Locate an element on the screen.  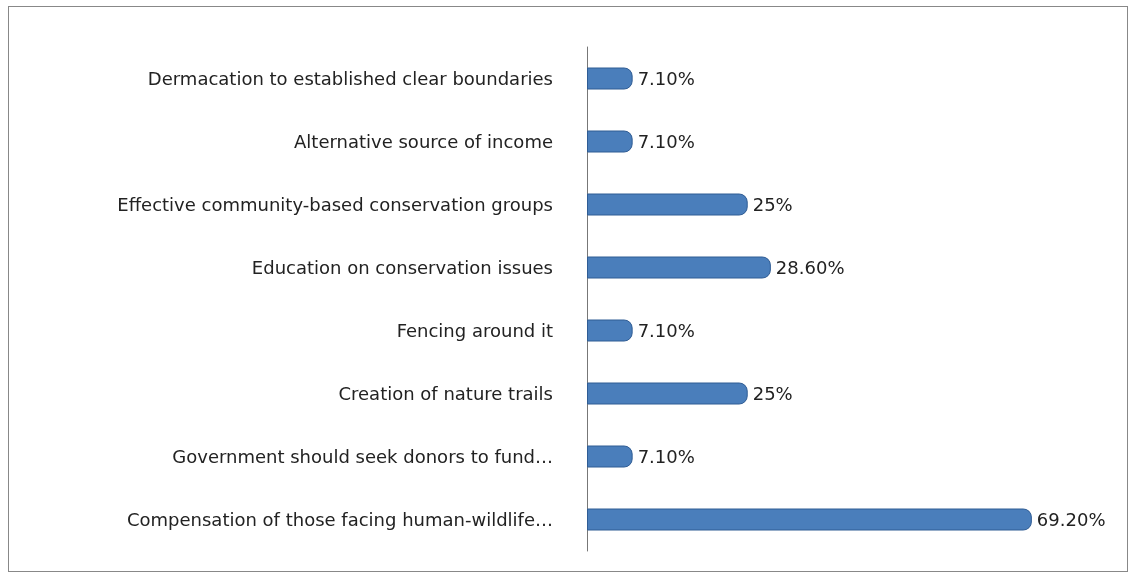
y-tick-label: Effective community-based conservation groups is located at coordinates (335, 204).